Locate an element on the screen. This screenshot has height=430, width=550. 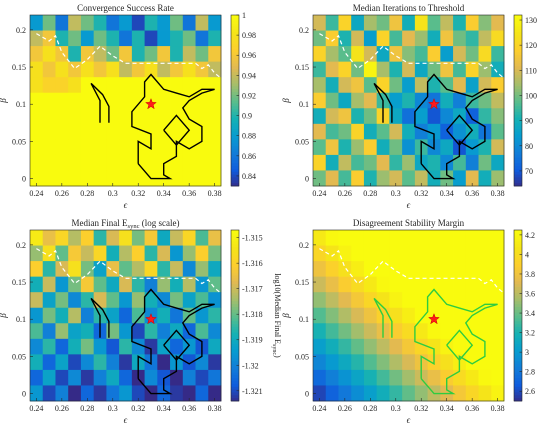
y-axis-label: β is located at coordinates (4, 101).